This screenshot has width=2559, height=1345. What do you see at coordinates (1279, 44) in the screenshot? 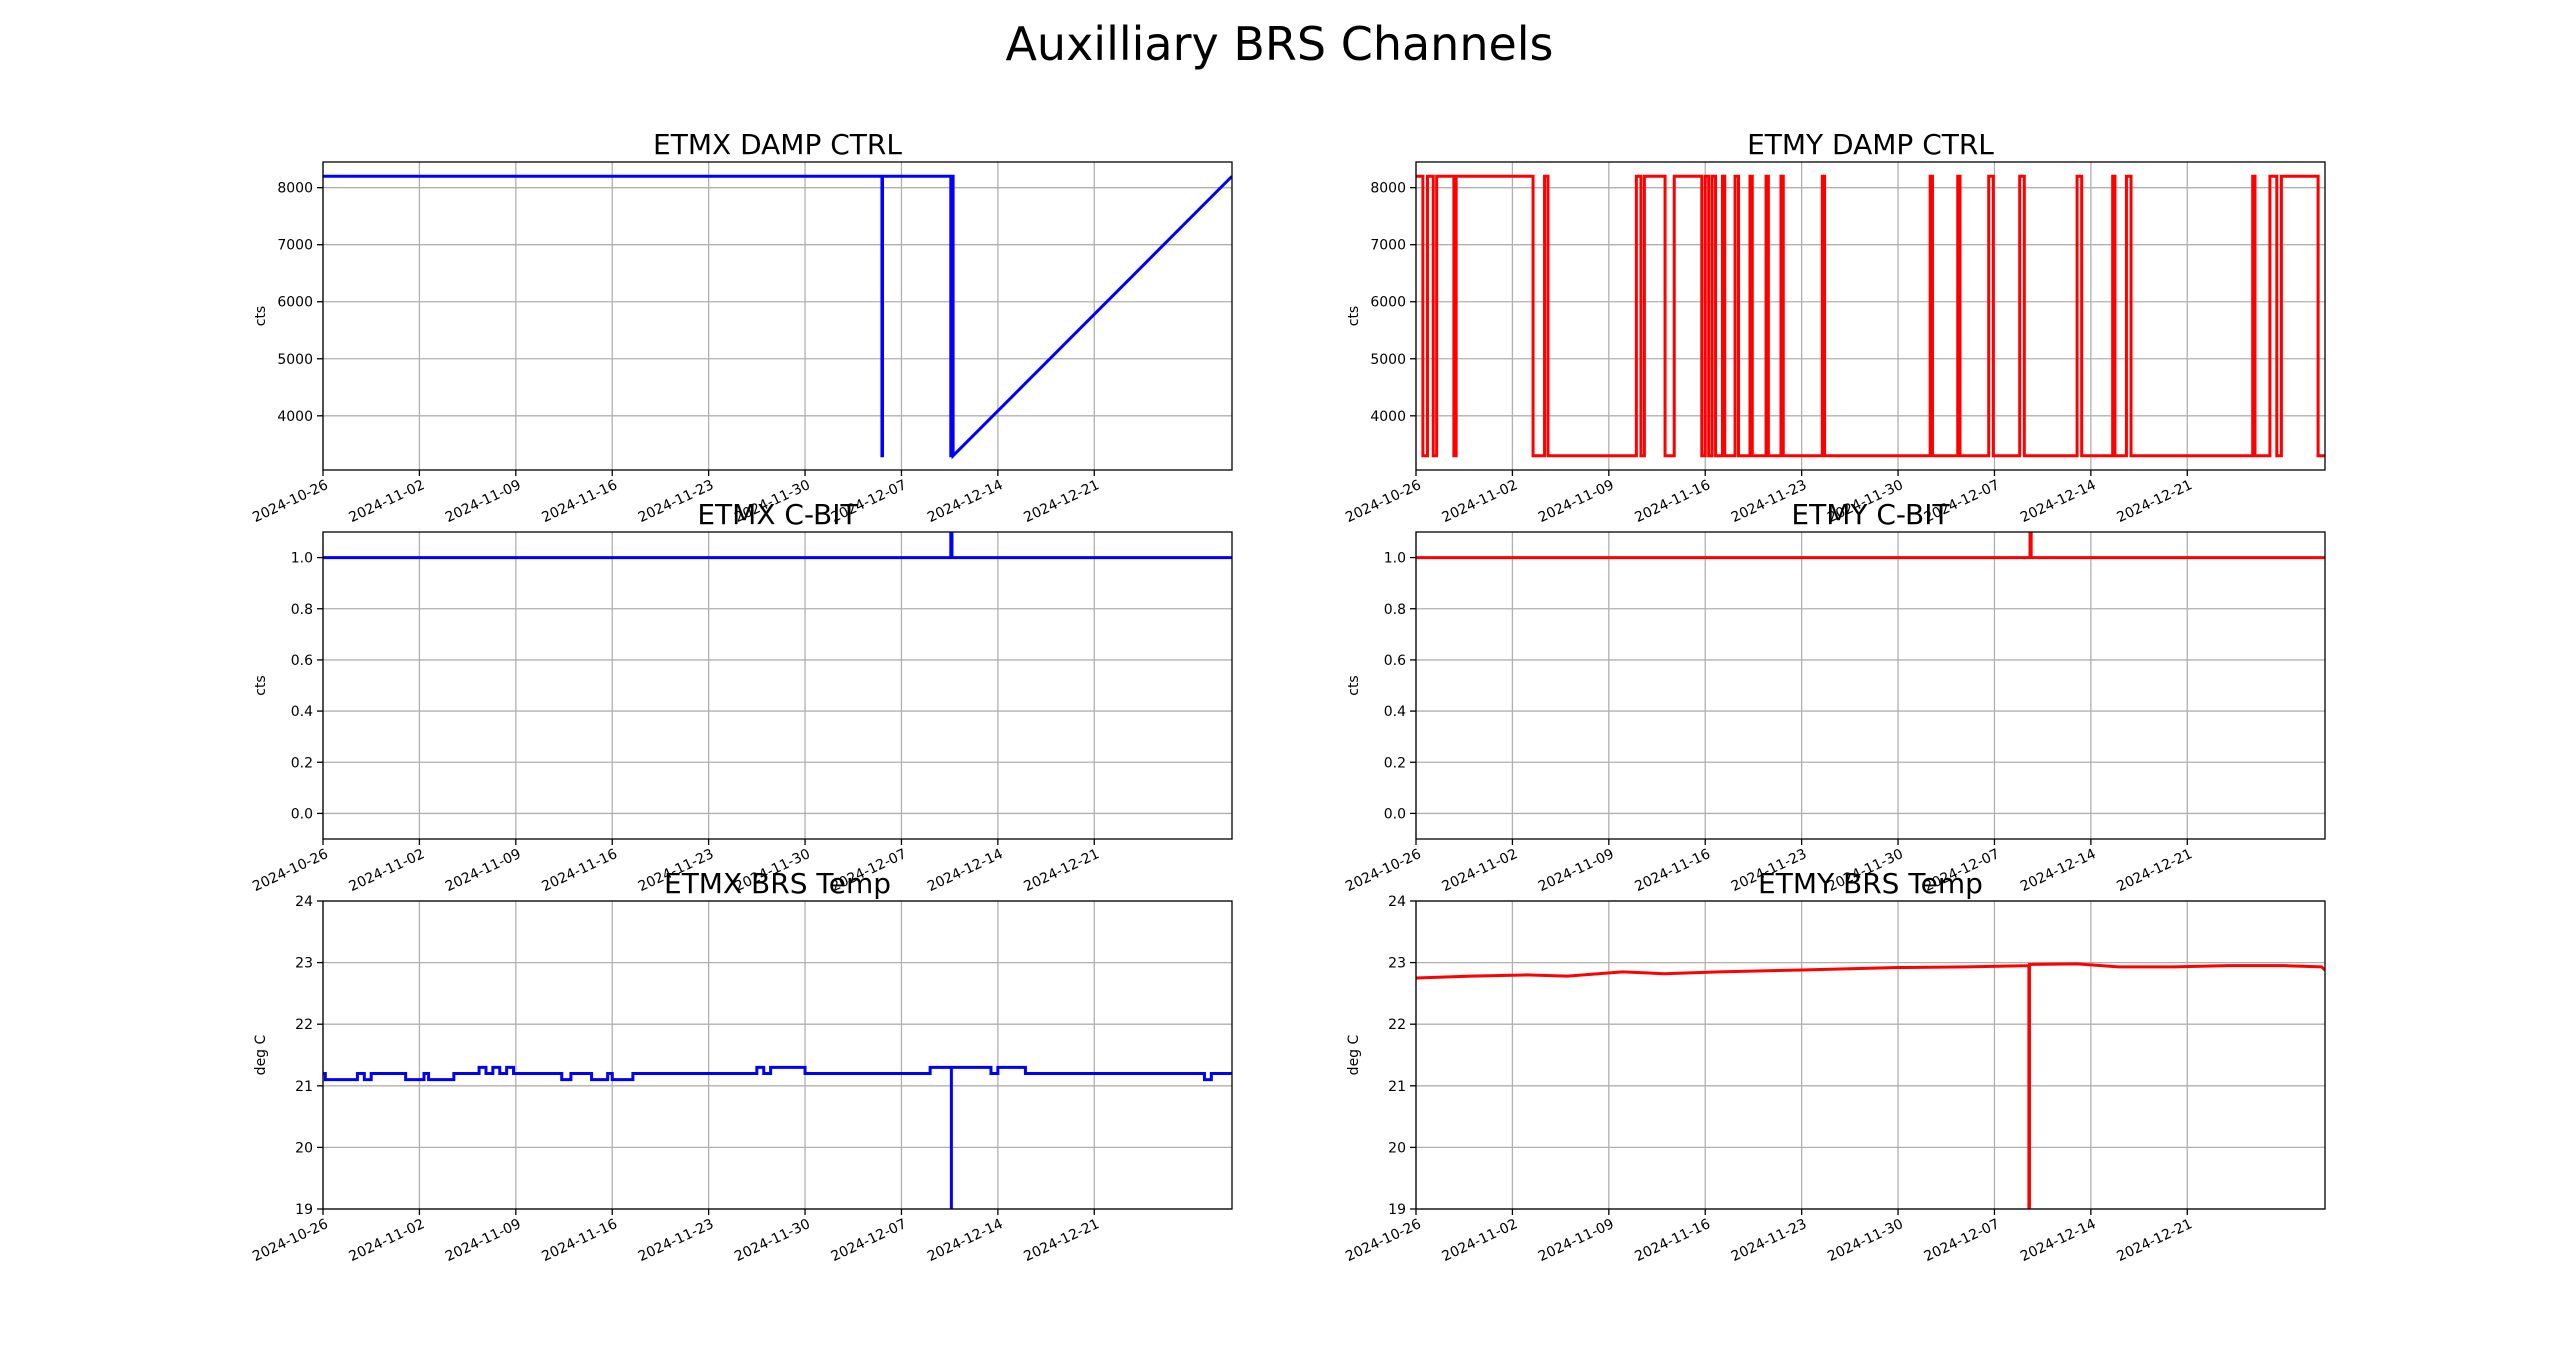
I see `figure-title: Auxilliary BRS Channels` at bounding box center [1279, 44].